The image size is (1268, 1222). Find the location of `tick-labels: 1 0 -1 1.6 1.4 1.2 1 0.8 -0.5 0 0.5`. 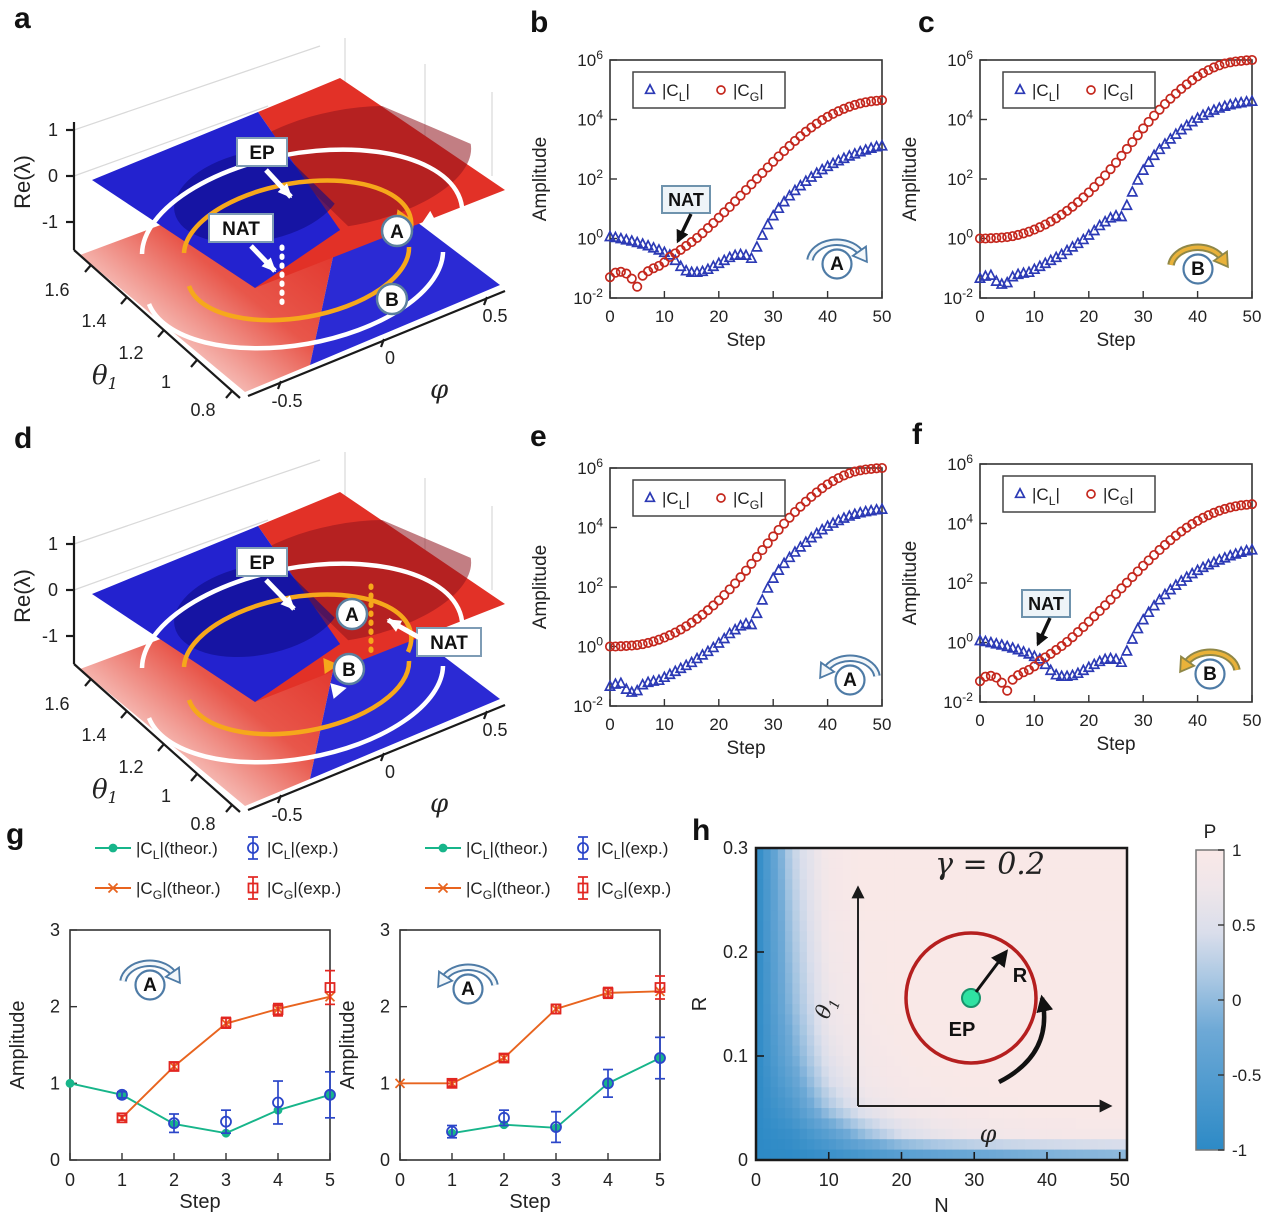

tick-labels: 1 0 -1 1.6 1.4 1.2 1 0.8 -0.5 0 0.5 is located at coordinates (275, 270).